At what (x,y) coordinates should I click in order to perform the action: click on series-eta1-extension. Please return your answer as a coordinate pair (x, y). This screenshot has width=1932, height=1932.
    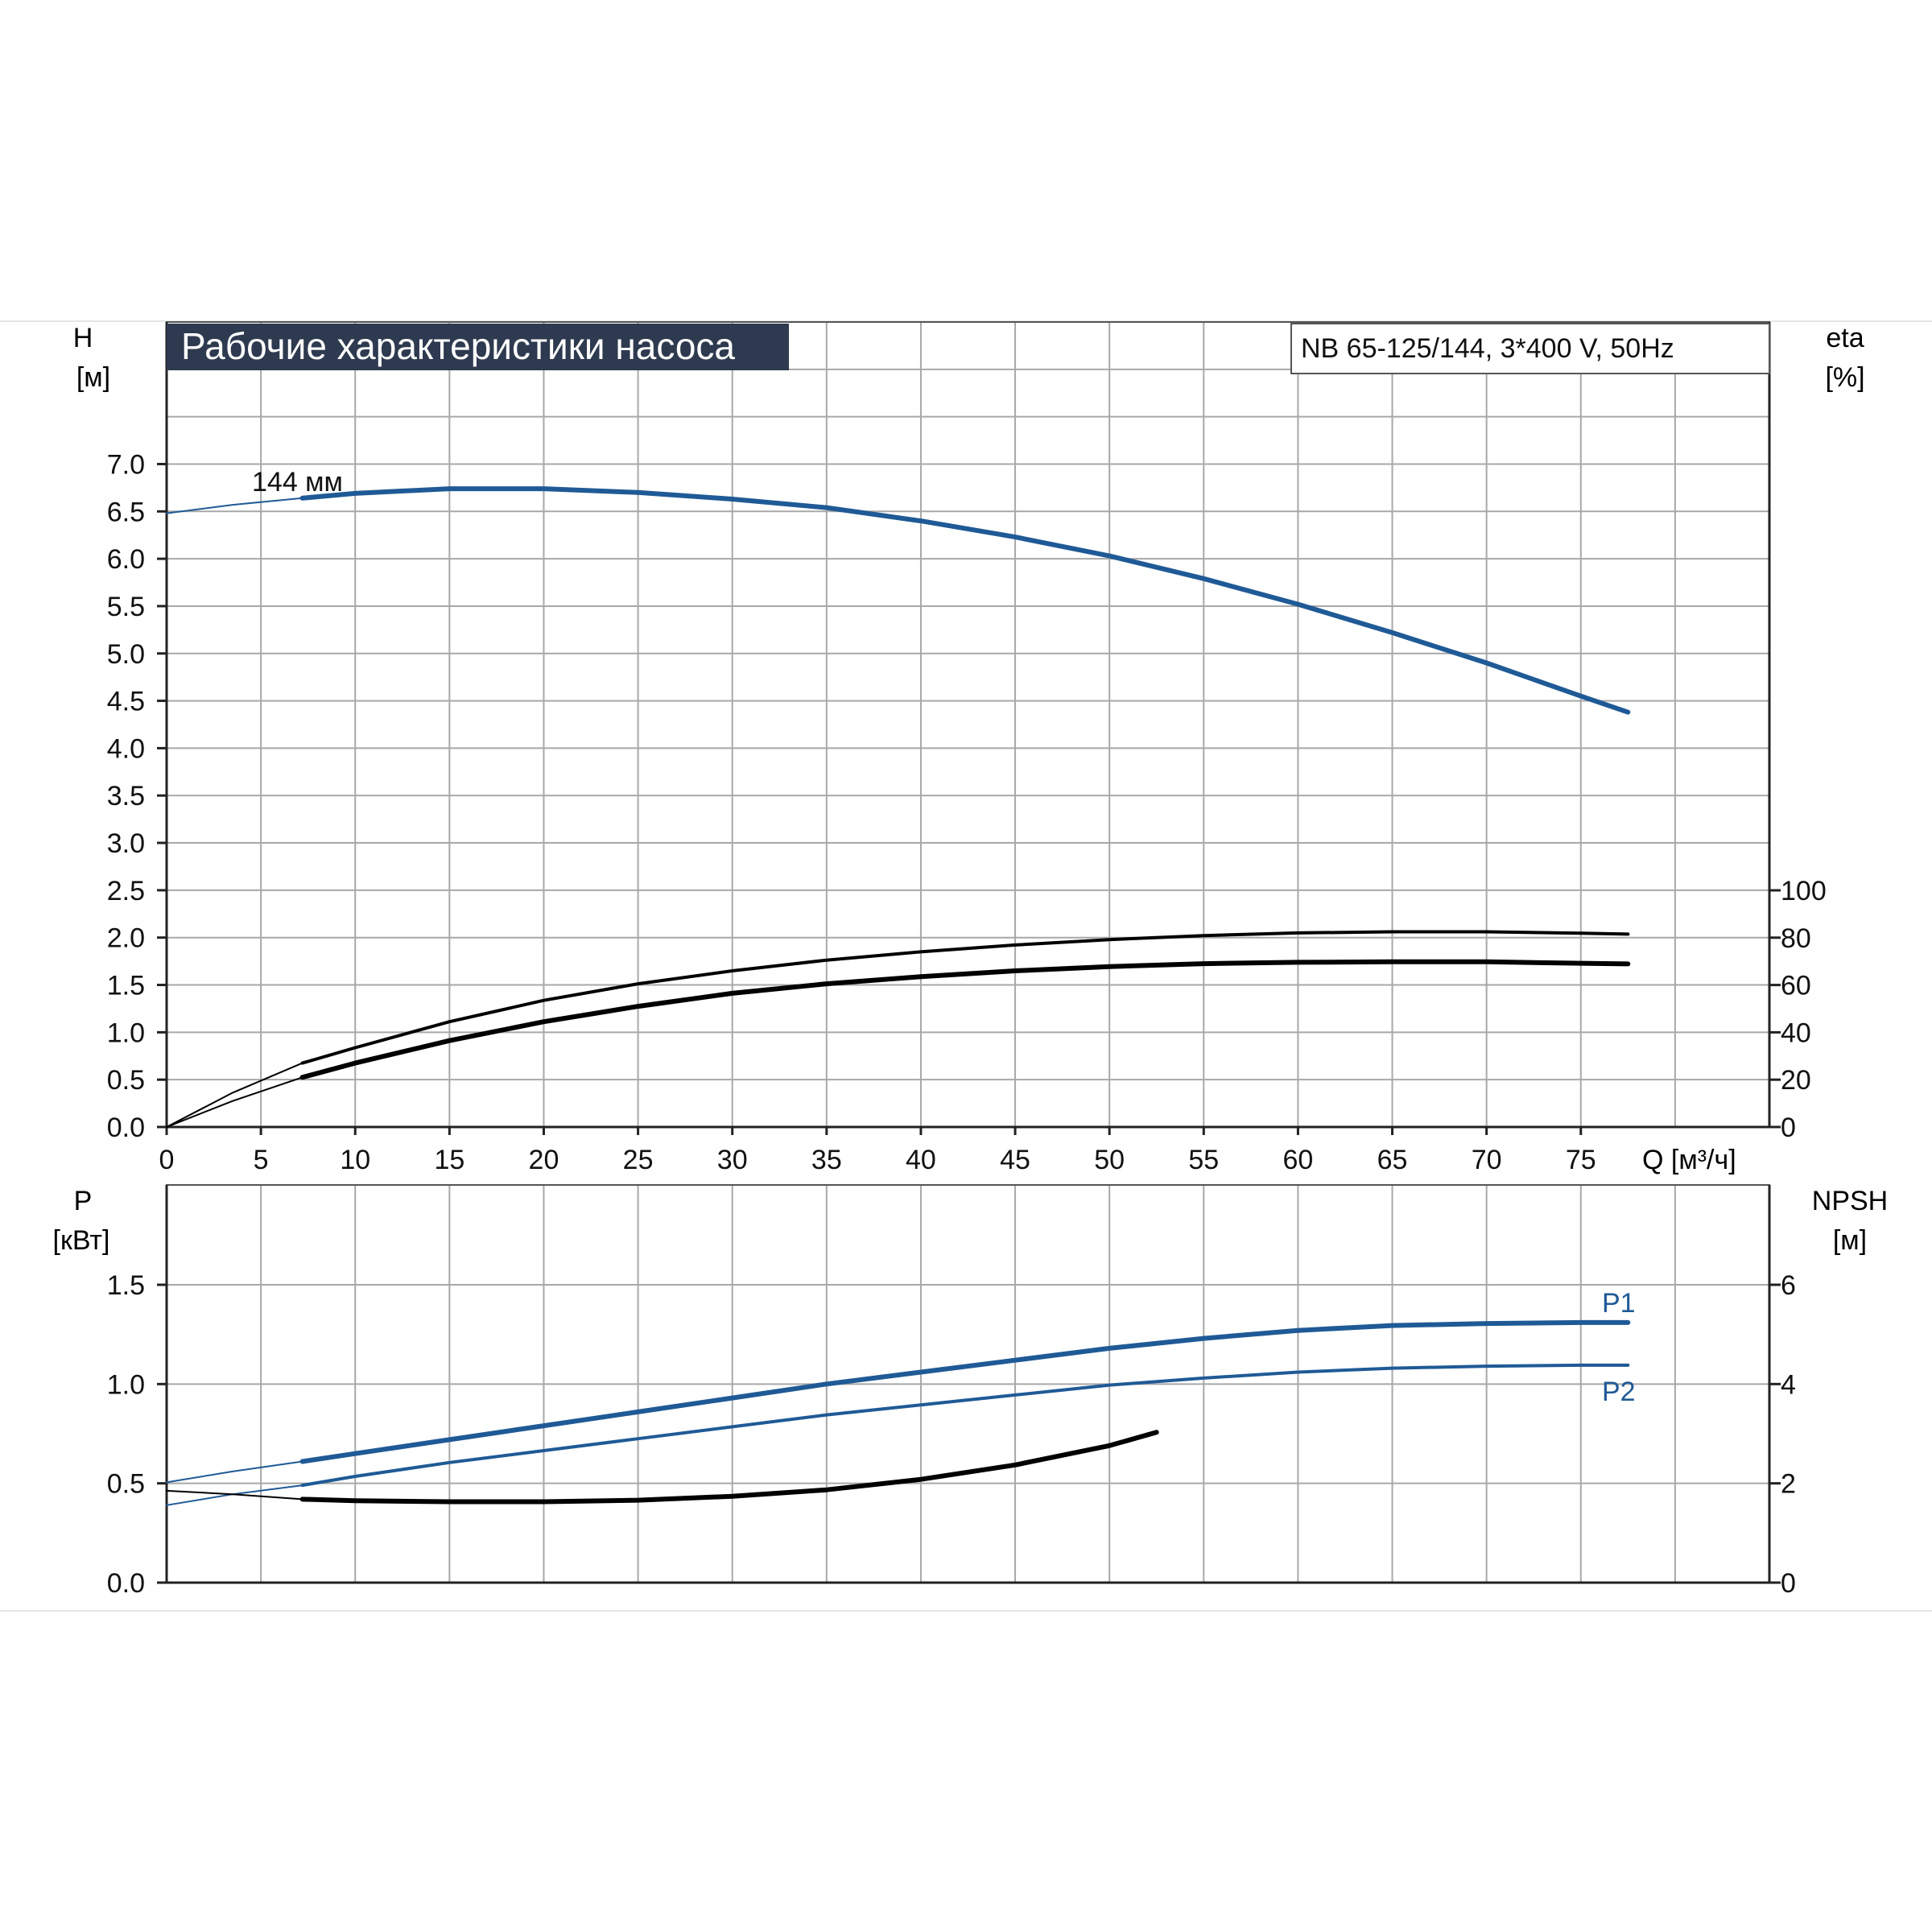
    Looking at the image, I should click on (234, 1095).